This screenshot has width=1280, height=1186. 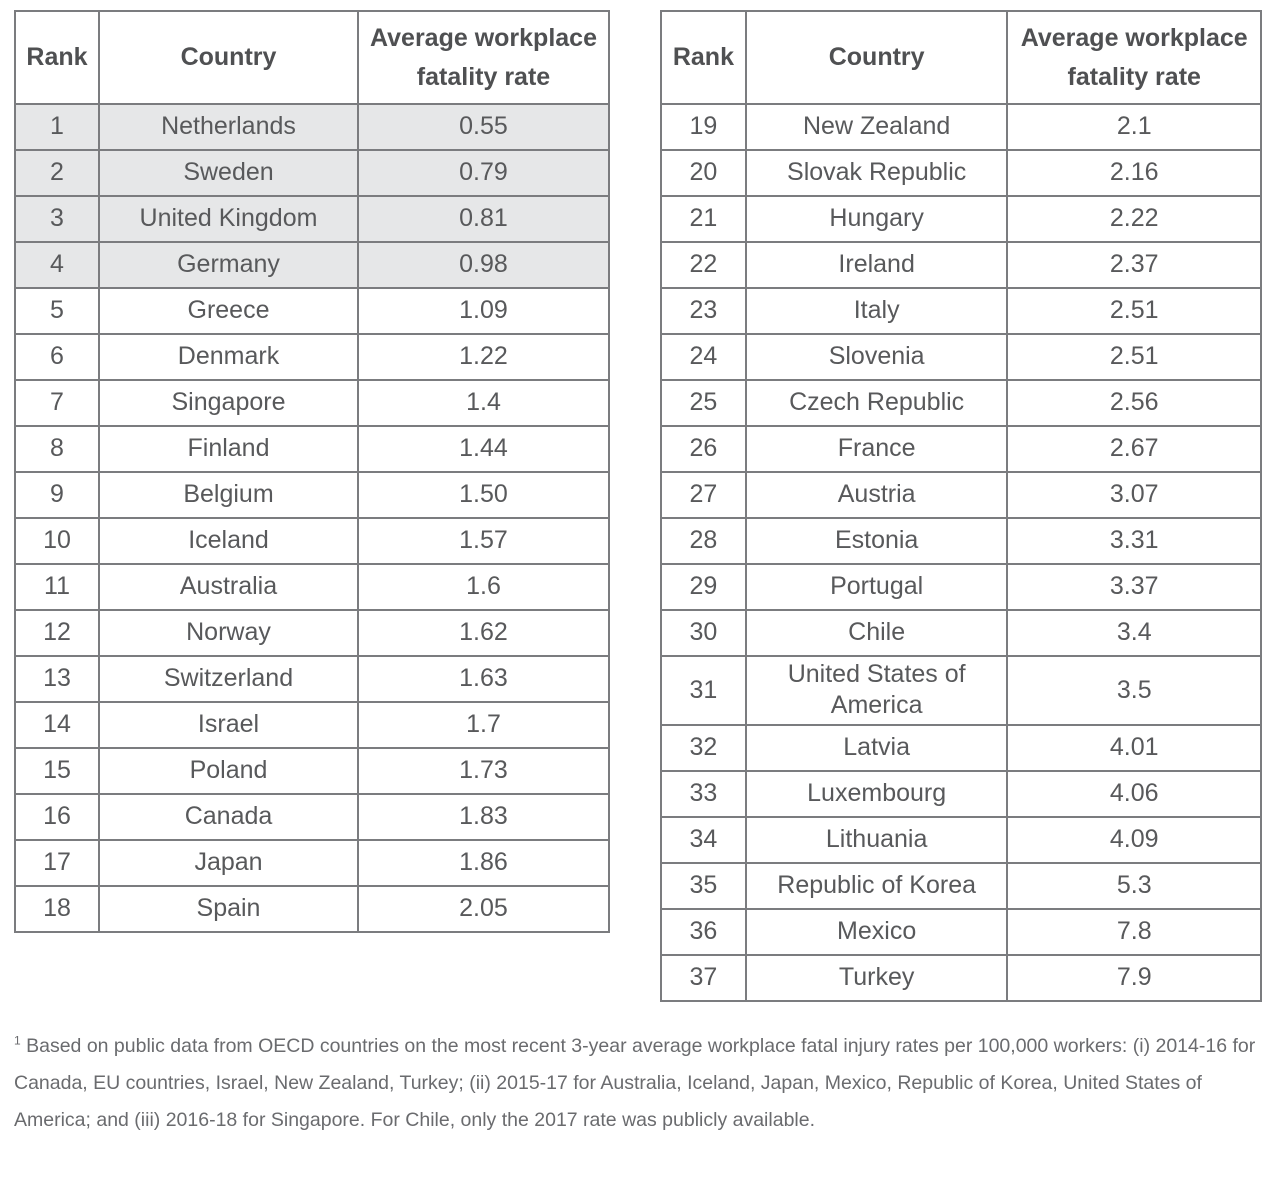 What do you see at coordinates (1134, 219) in the screenshot?
I see `rate-cell: 2.22` at bounding box center [1134, 219].